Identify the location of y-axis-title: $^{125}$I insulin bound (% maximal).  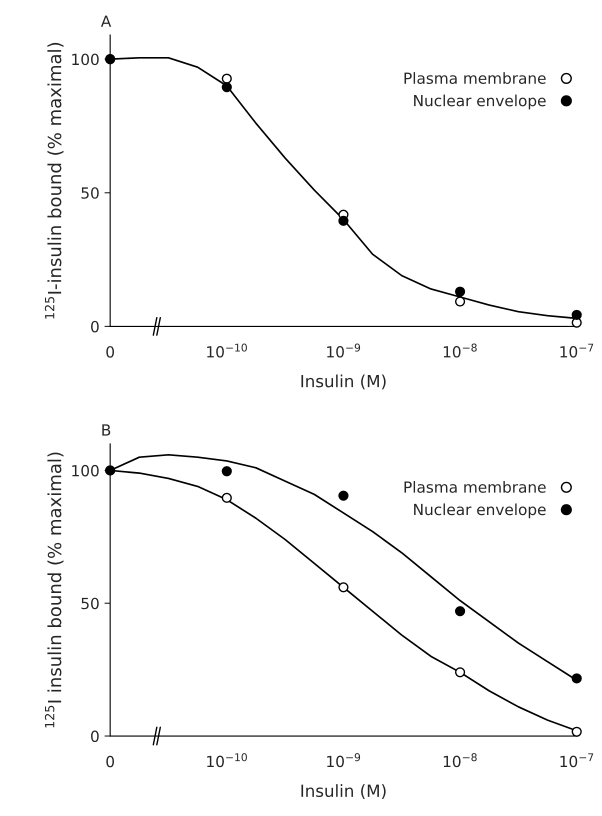
(54, 590).